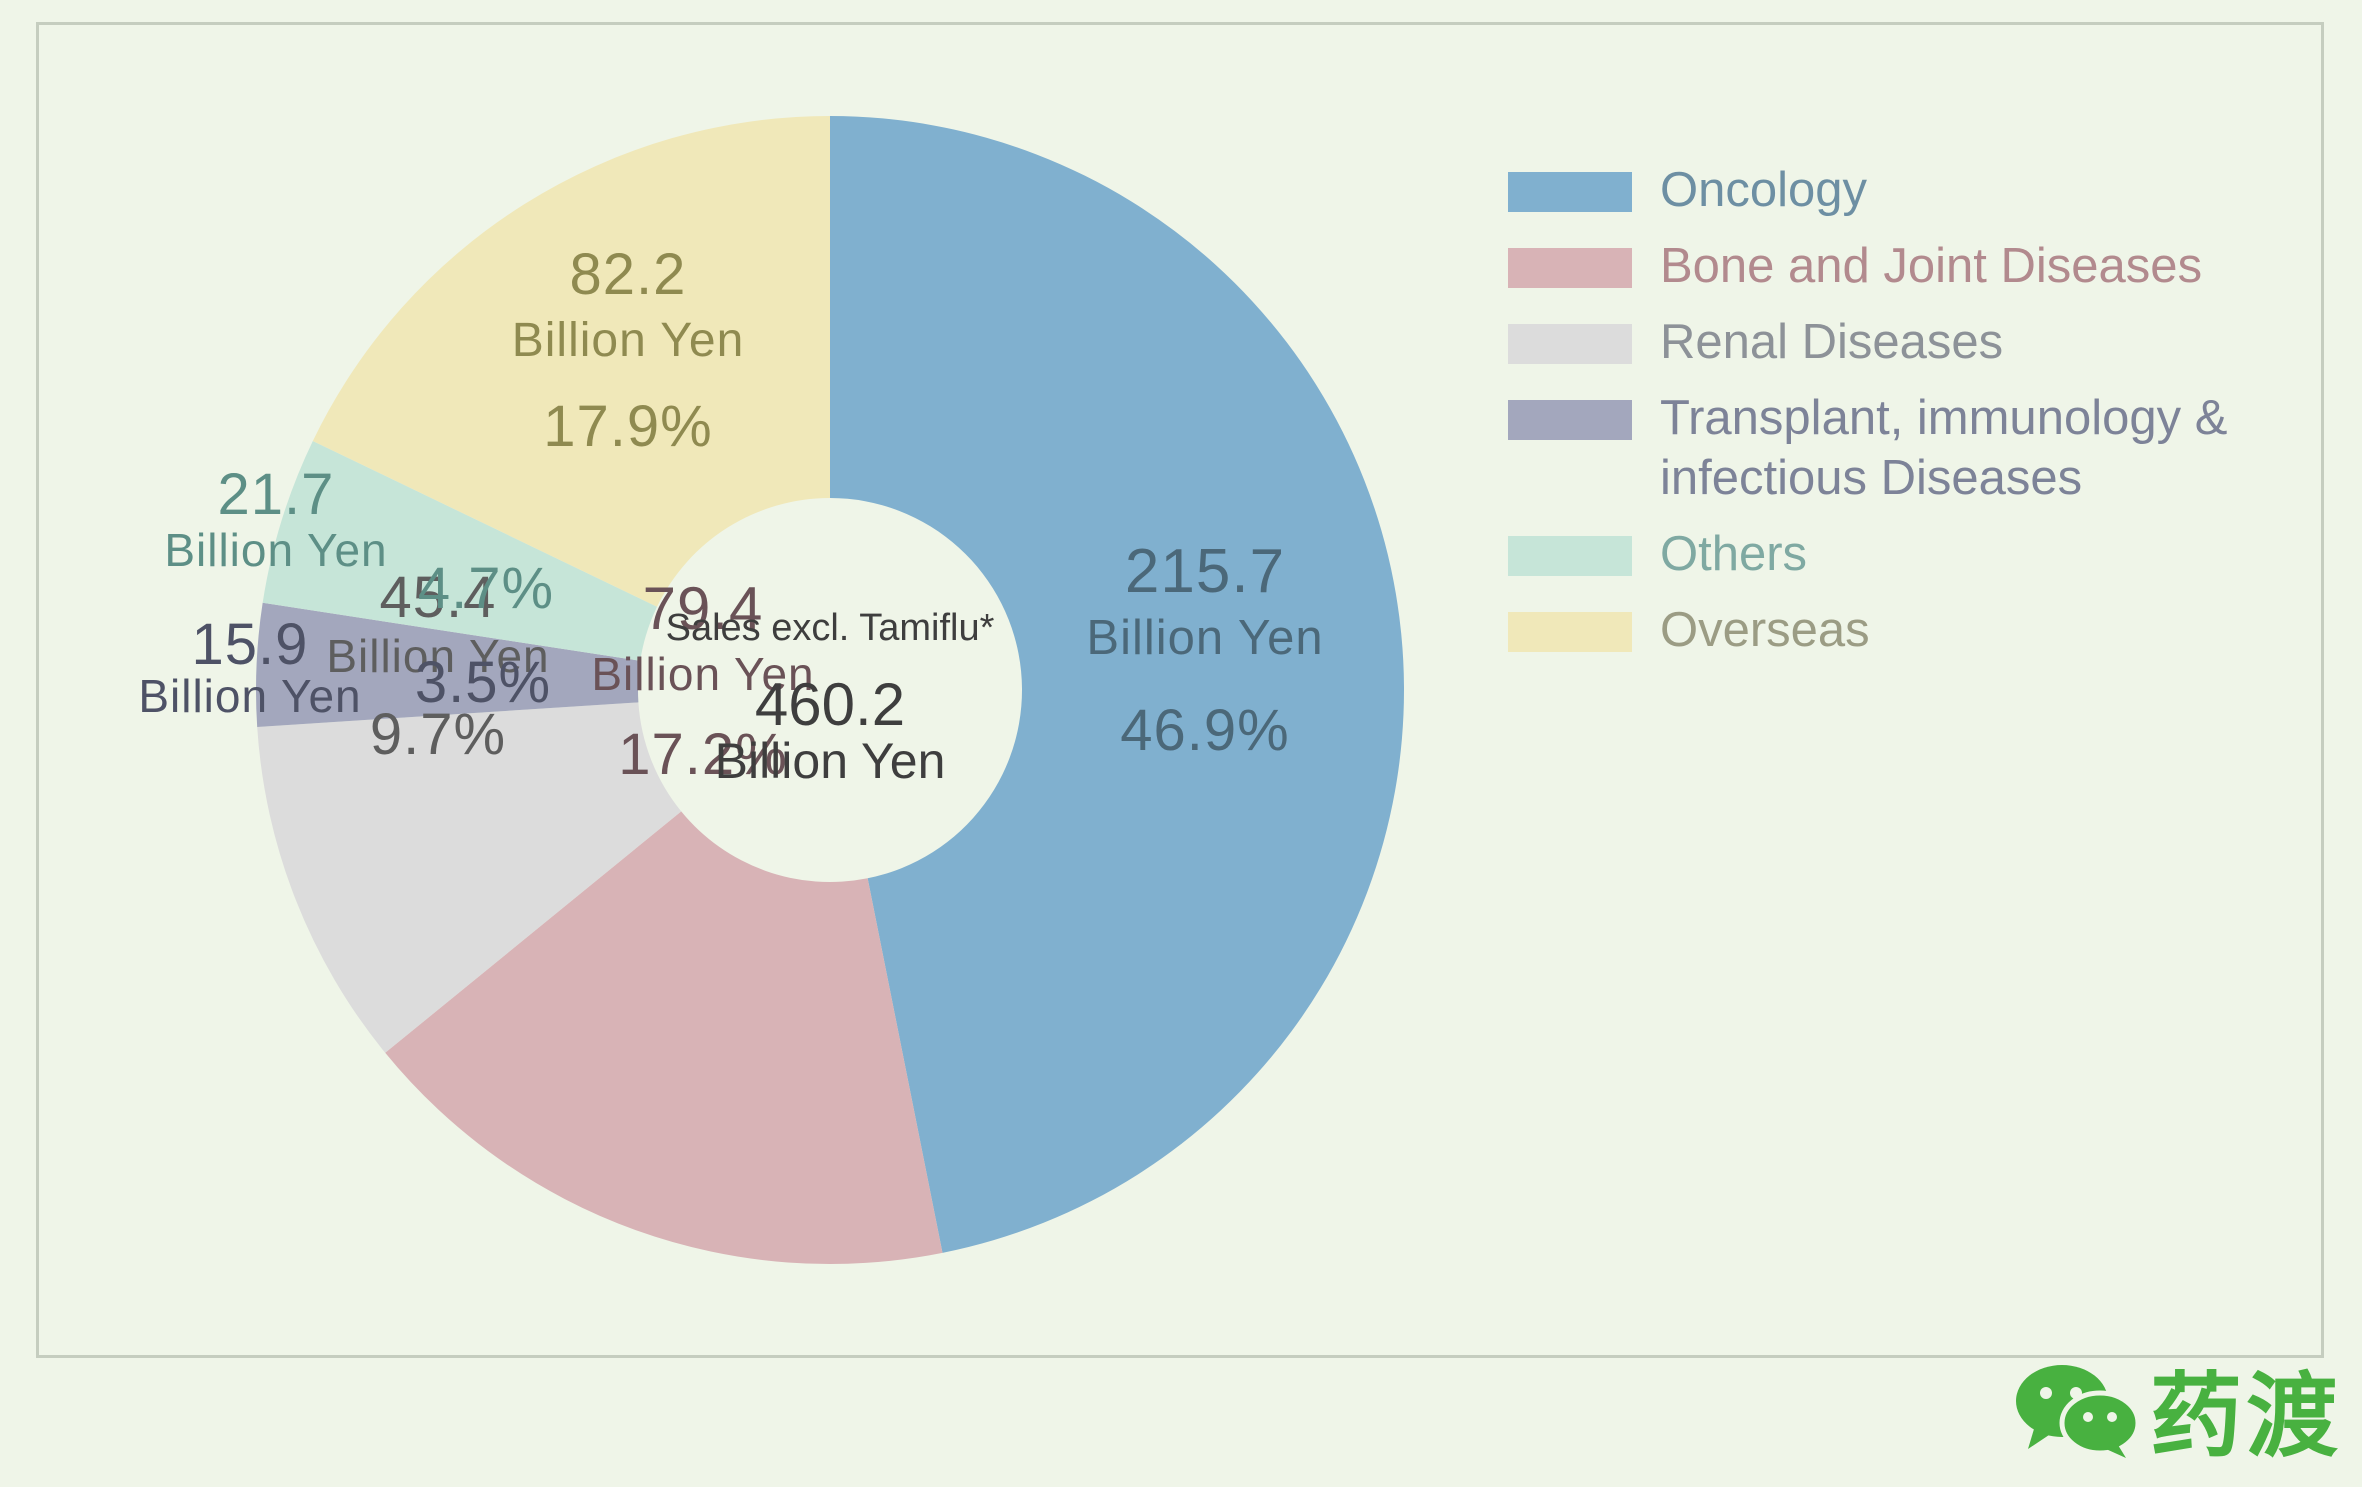 Image resolution: width=2362 pixels, height=1487 pixels. What do you see at coordinates (2245, 1416) in the screenshot?
I see `watermark-text: 药渡` at bounding box center [2245, 1416].